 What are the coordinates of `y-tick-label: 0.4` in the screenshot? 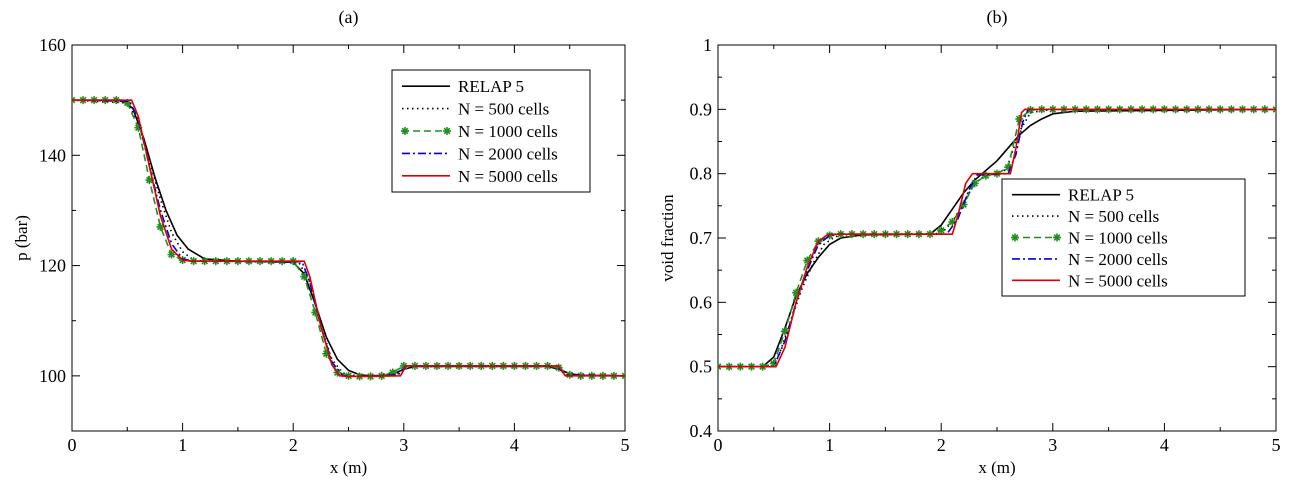 It's located at (701, 431).